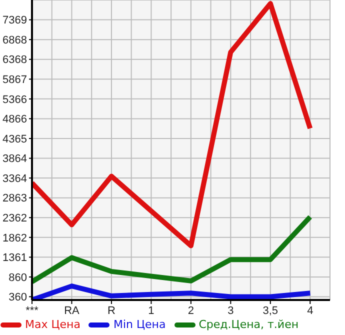 This screenshot has height=335, width=345. What do you see at coordinates (33, 310) in the screenshot?
I see `x-tick-label: ***` at bounding box center [33, 310].